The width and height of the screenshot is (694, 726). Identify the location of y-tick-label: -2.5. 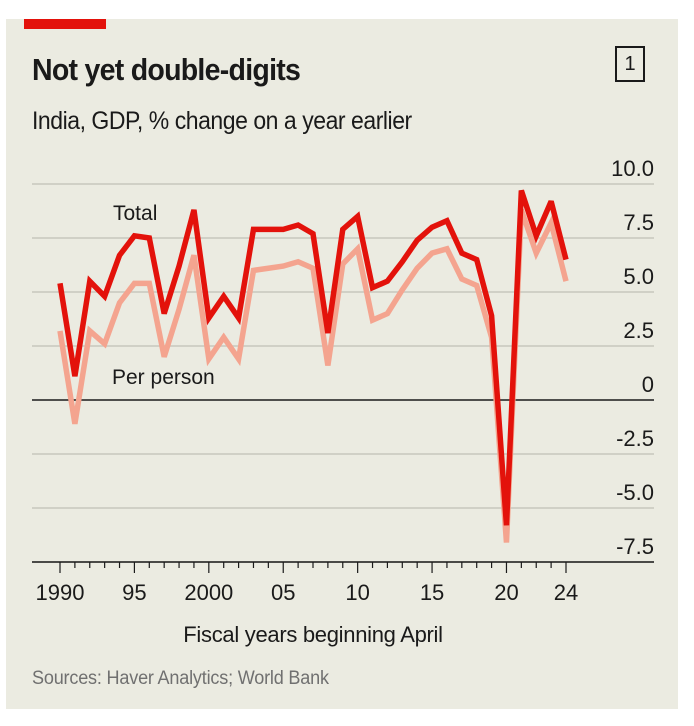
(635, 438).